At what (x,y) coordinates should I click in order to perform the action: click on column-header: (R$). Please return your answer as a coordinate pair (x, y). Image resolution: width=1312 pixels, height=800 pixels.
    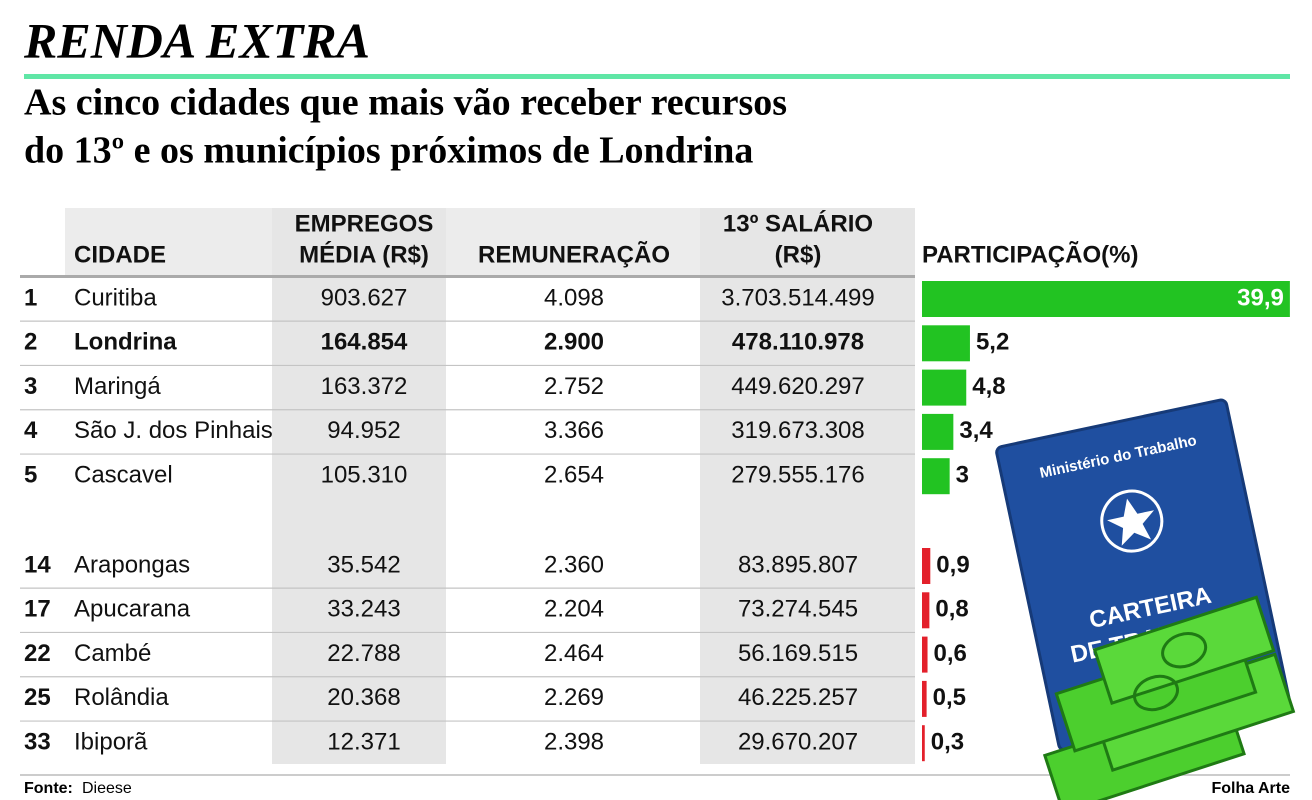
    Looking at the image, I should click on (798, 254).